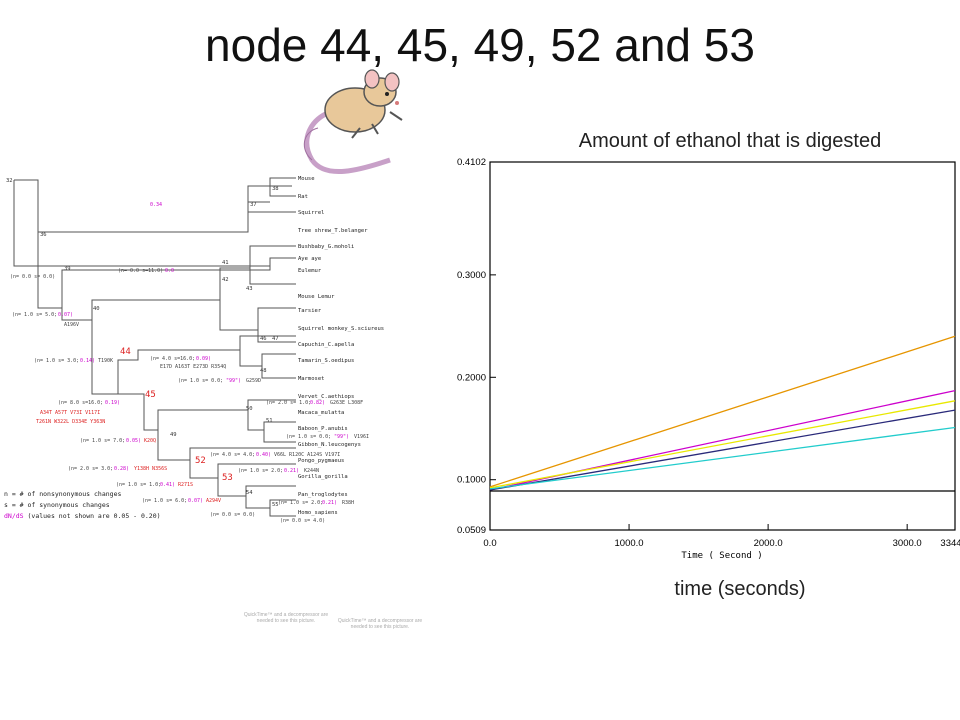 The width and height of the screenshot is (960, 720). I want to click on branch-annotation: 0.28), so click(121, 469).